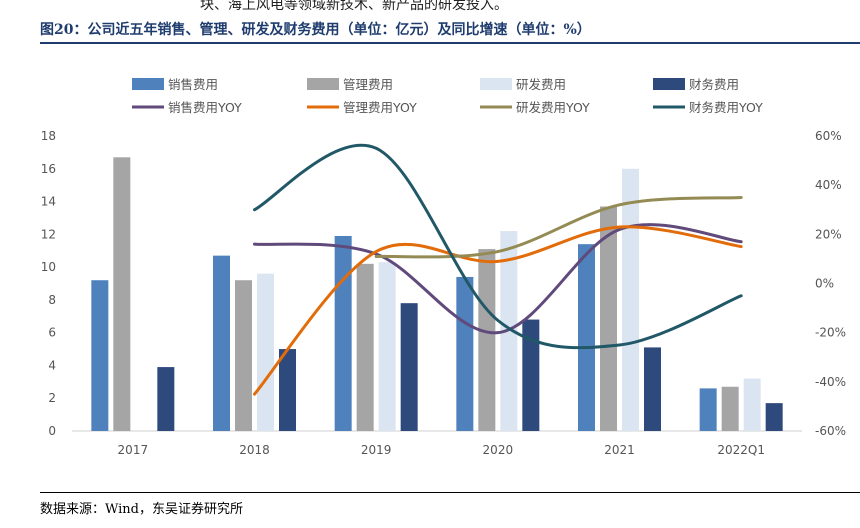 This screenshot has width=860, height=528. Describe the element at coordinates (48, 136) in the screenshot. I see `y-left-tick-label: 18` at that location.